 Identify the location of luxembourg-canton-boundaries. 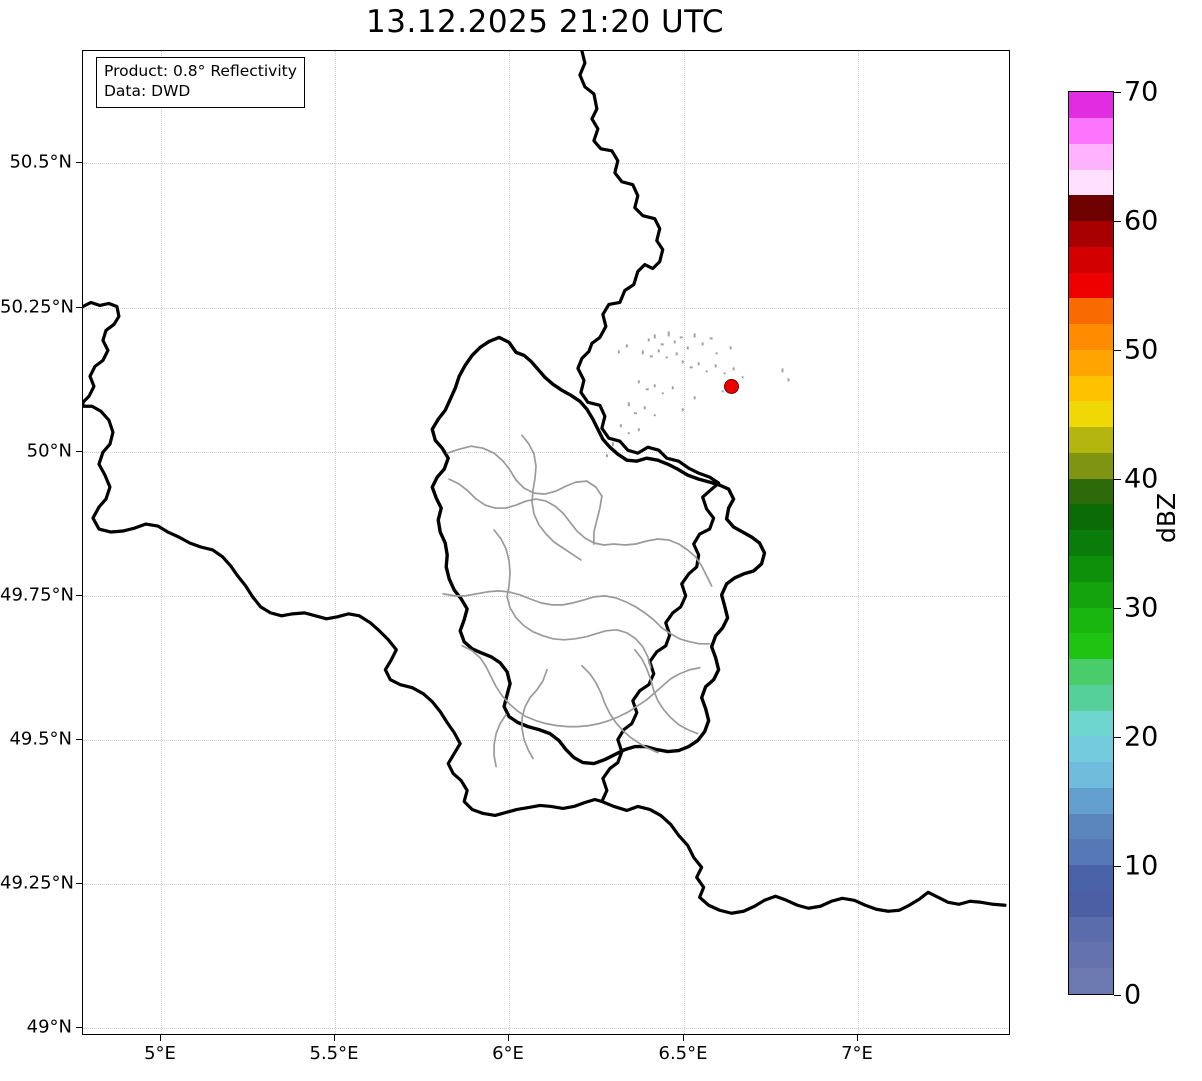
(577, 601).